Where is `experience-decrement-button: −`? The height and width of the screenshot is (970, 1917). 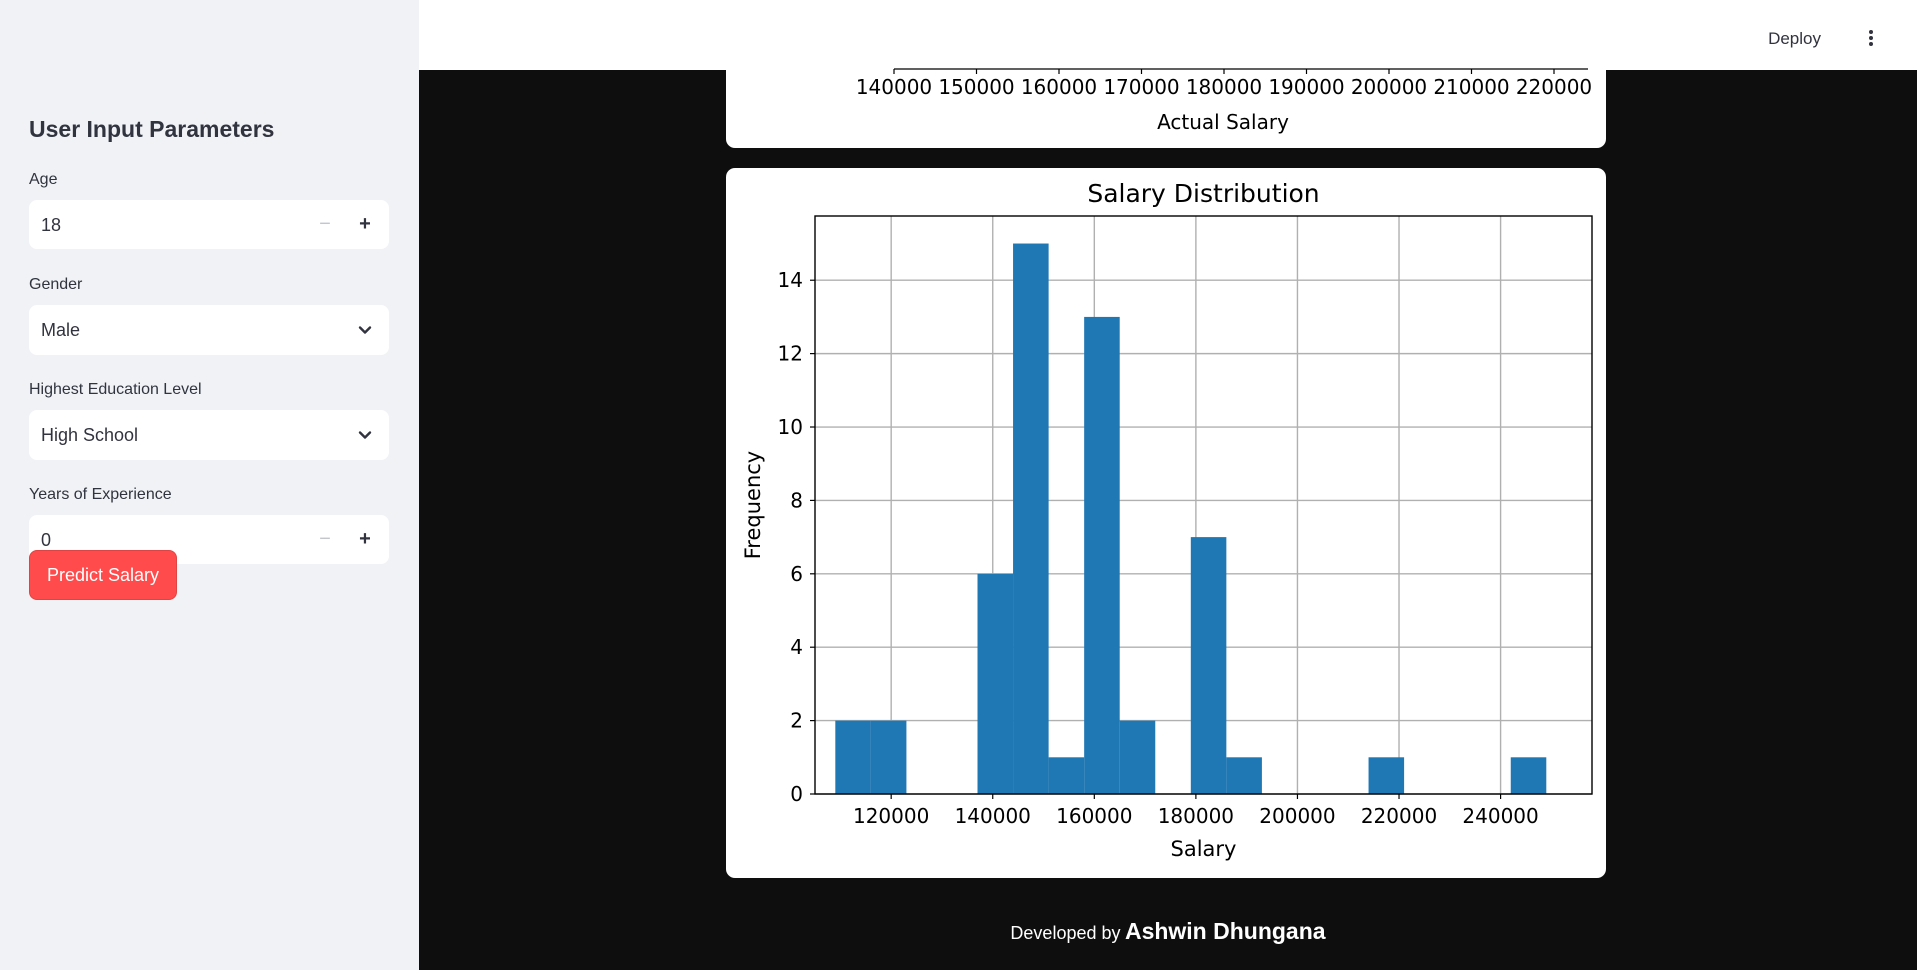 experience-decrement-button: − is located at coordinates (325, 539).